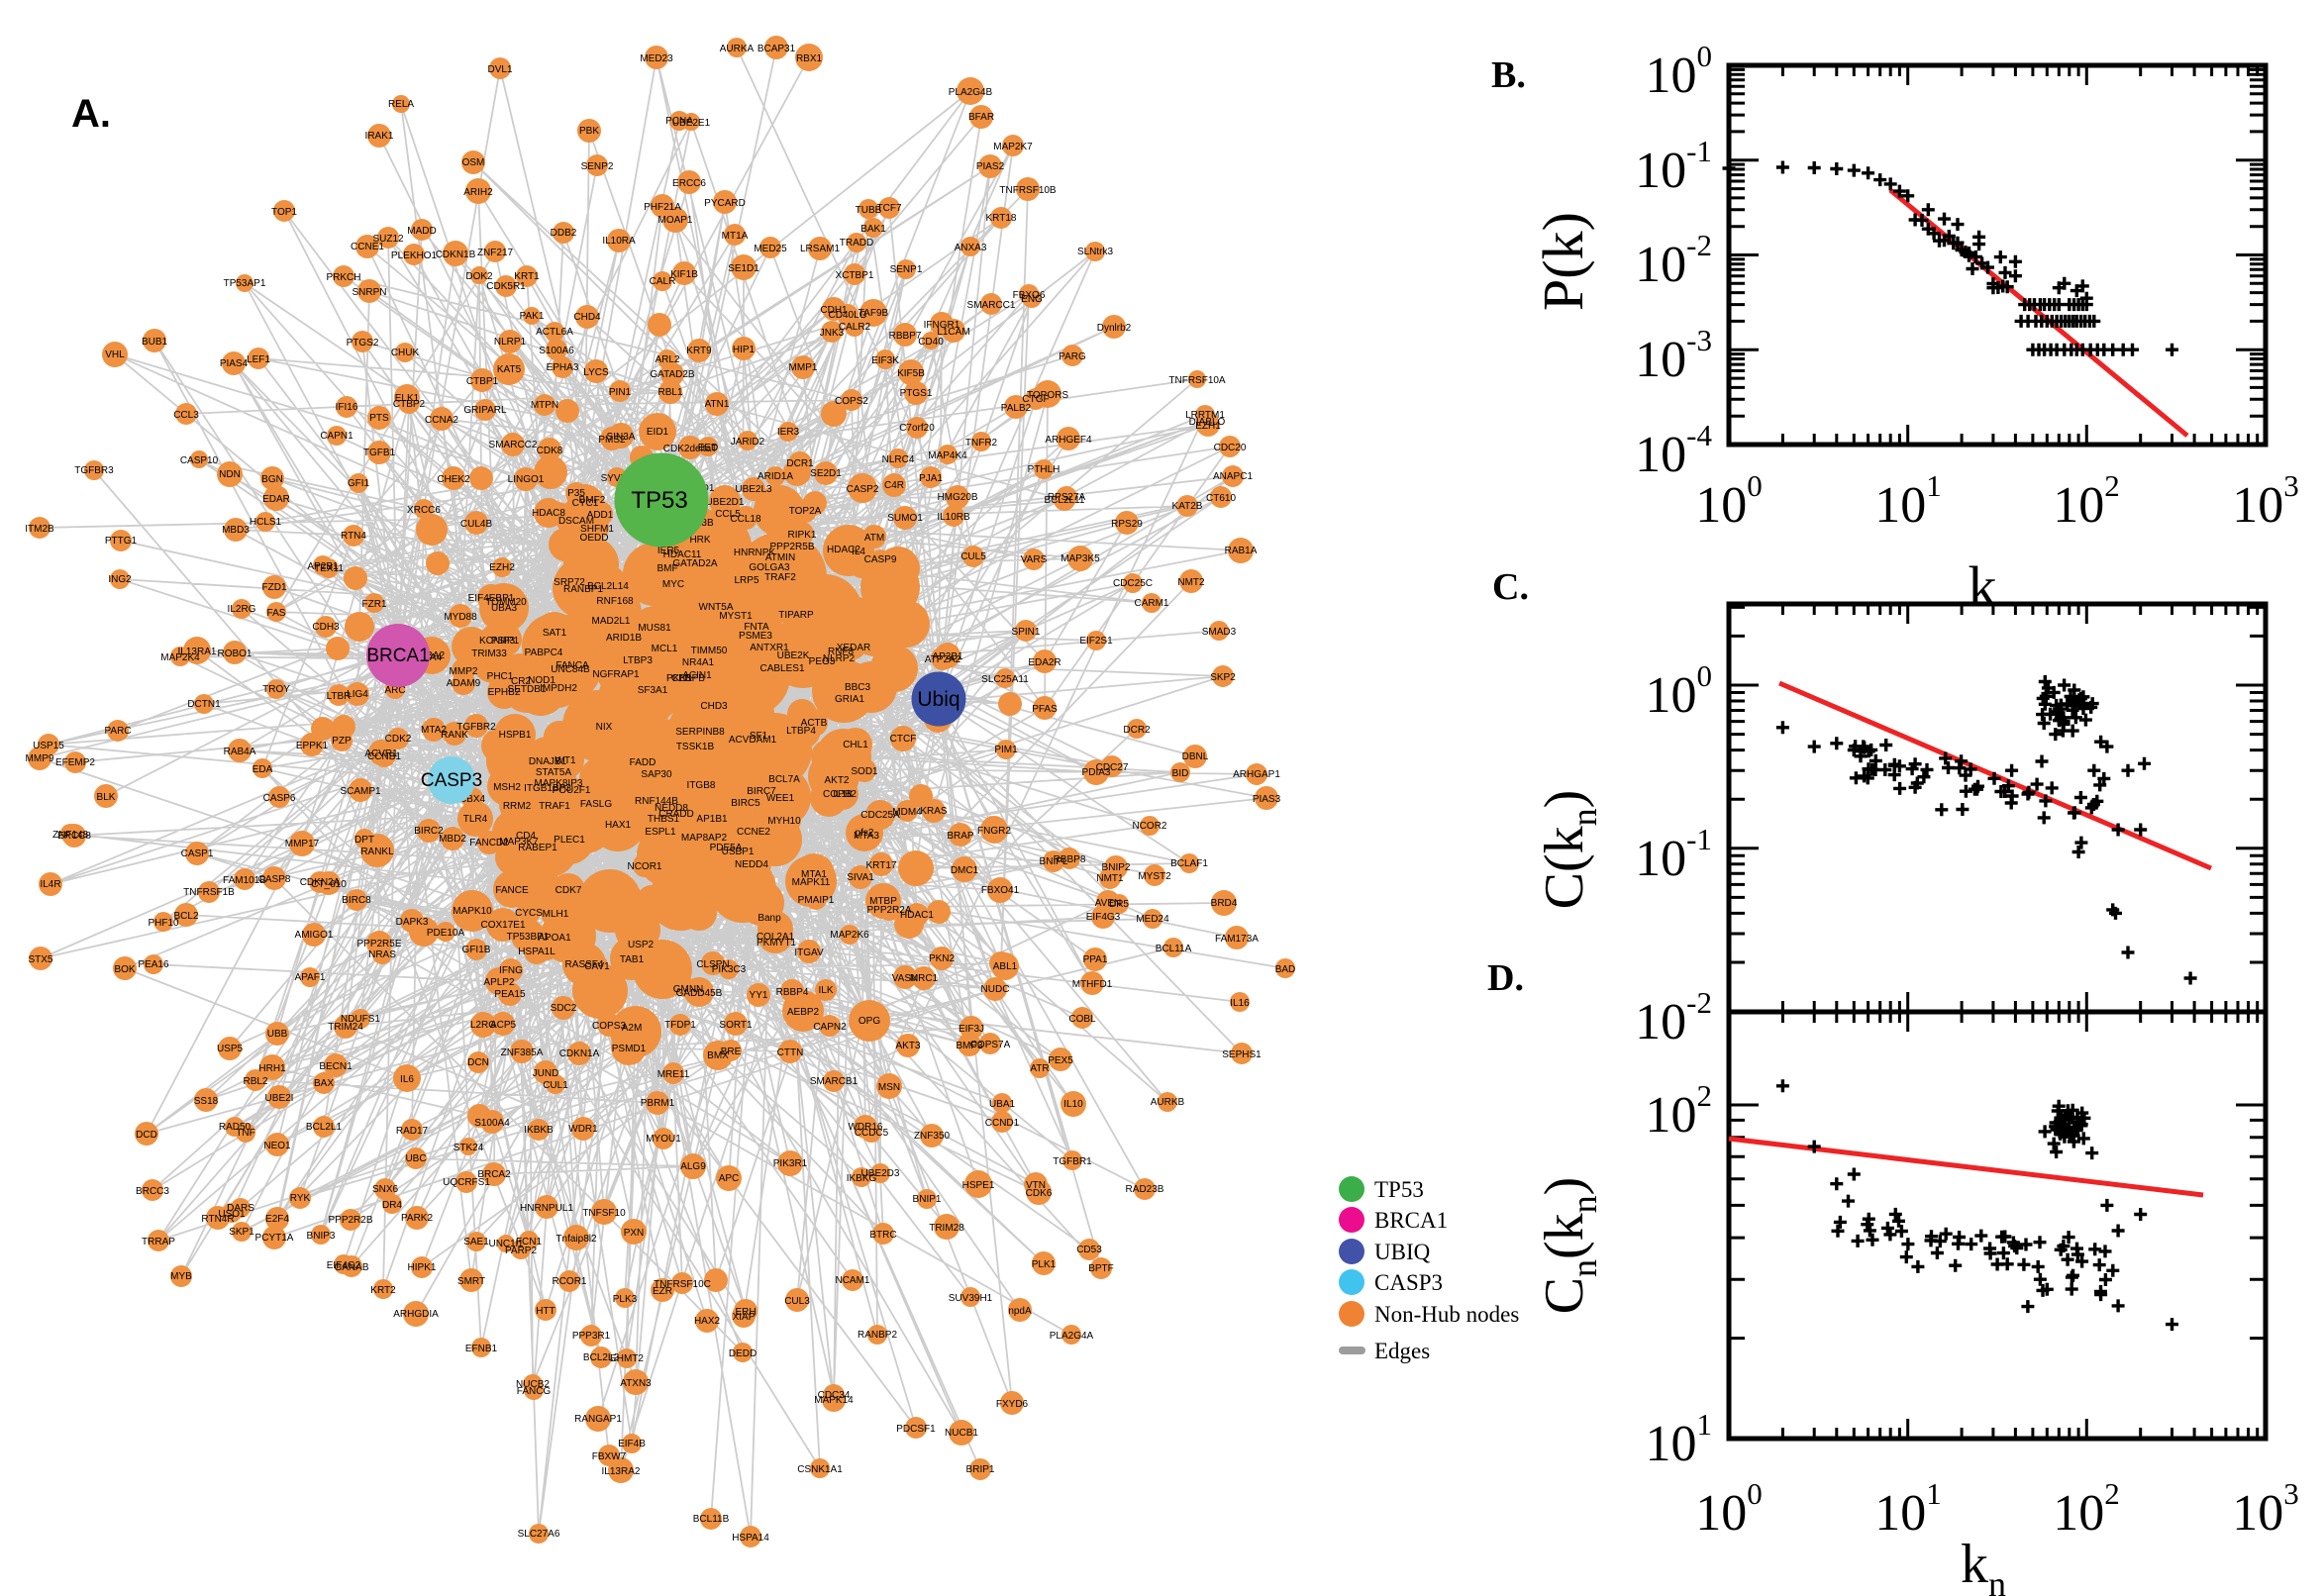  Describe the element at coordinates (815, 723) in the screenshot. I see `svg-text: ACTB` at that location.